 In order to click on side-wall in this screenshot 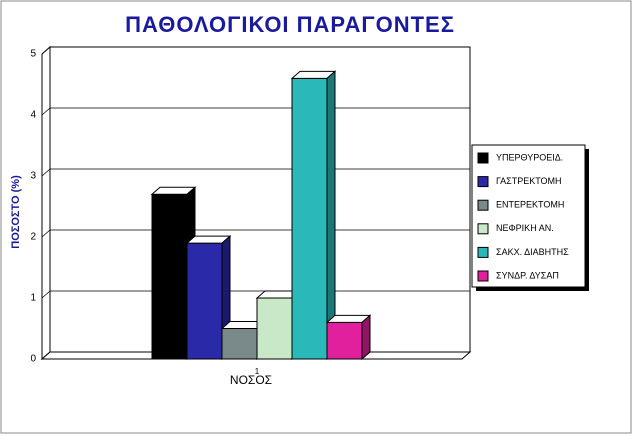, I will do `click(46, 203)`.